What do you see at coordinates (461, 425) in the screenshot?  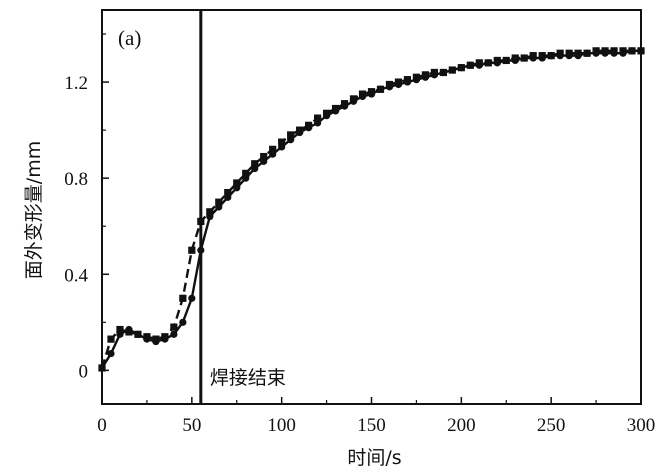 I see `x-tick-label: 200` at bounding box center [461, 425].